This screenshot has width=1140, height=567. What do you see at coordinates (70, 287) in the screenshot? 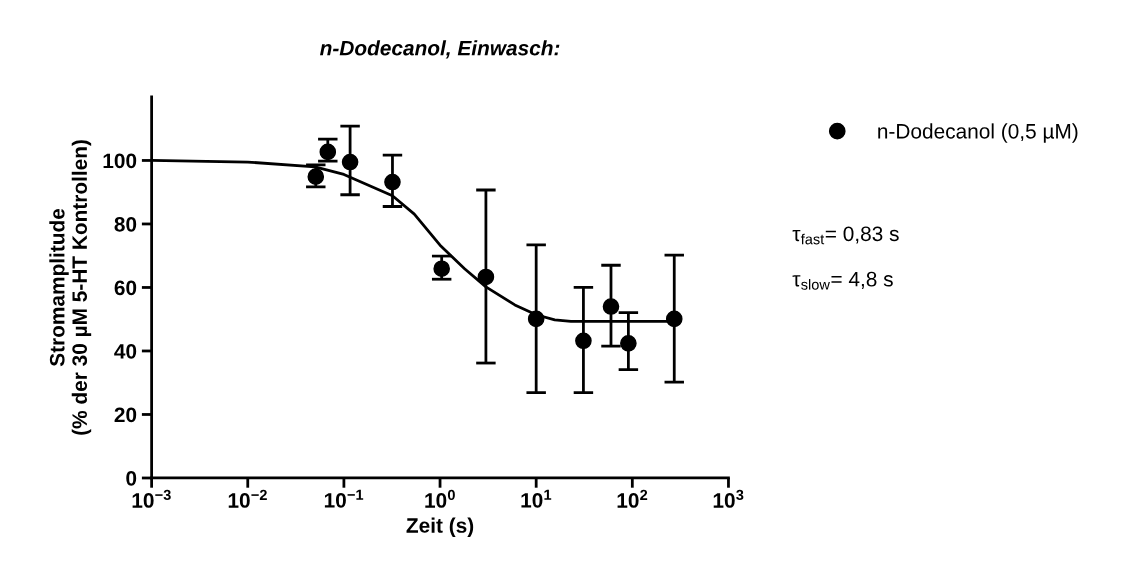
I see `y-axis-title: Stromamplitude (% der 30 µM 5-HT Kontrollen)` at bounding box center [70, 287].